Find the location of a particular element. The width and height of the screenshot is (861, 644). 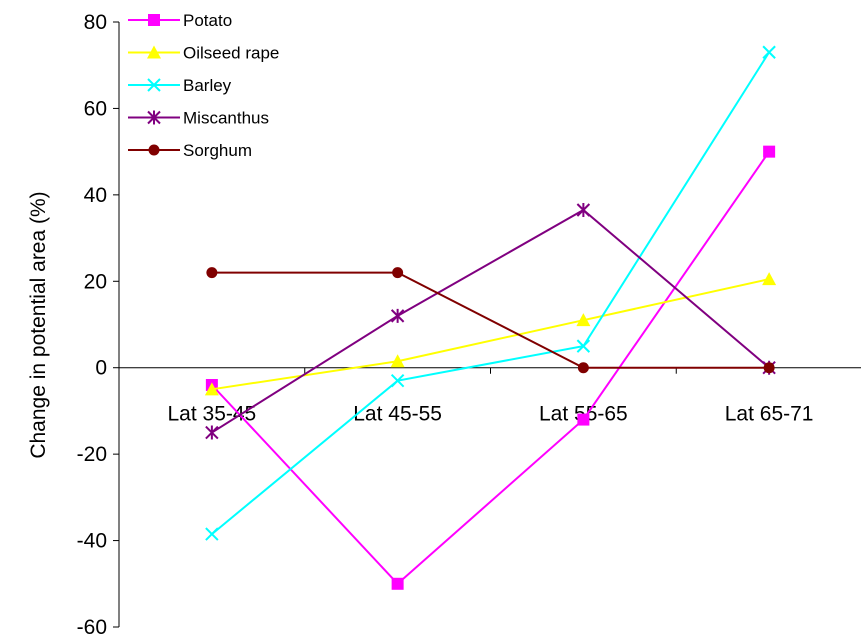

legend-item-sorghum: Sorghum is located at coordinates (190, 150).